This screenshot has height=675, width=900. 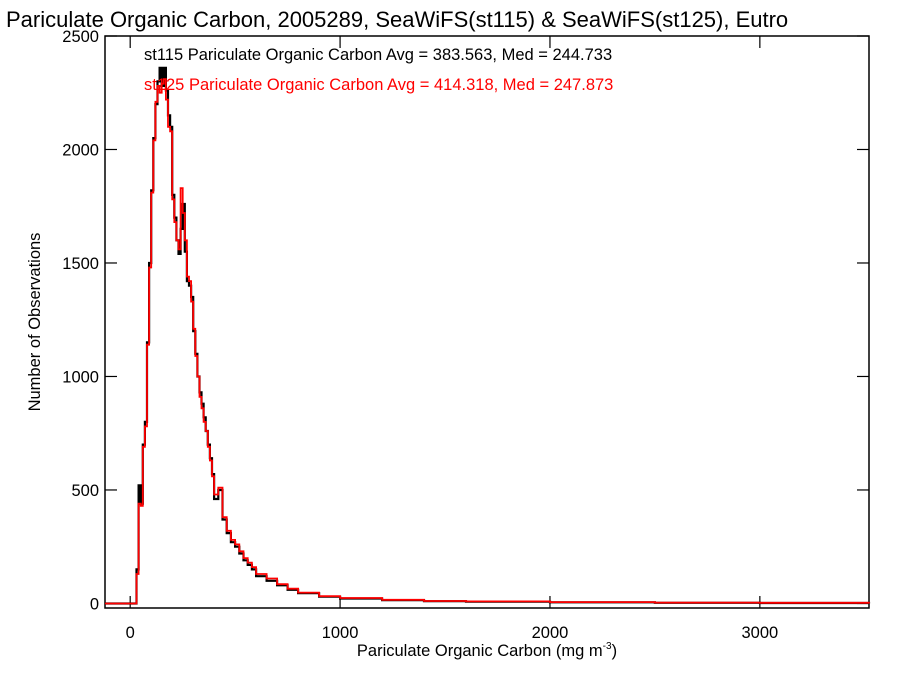 What do you see at coordinates (340, 633) in the screenshot?
I see `x-tick-label-1: 1000` at bounding box center [340, 633].